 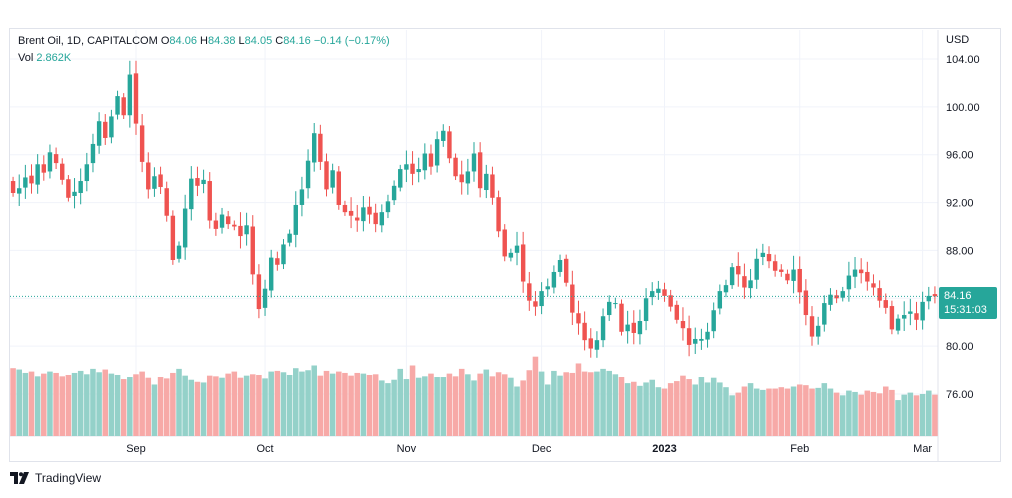 What do you see at coordinates (960, 251) in the screenshot?
I see `y-tick-label: 88.00` at bounding box center [960, 251].